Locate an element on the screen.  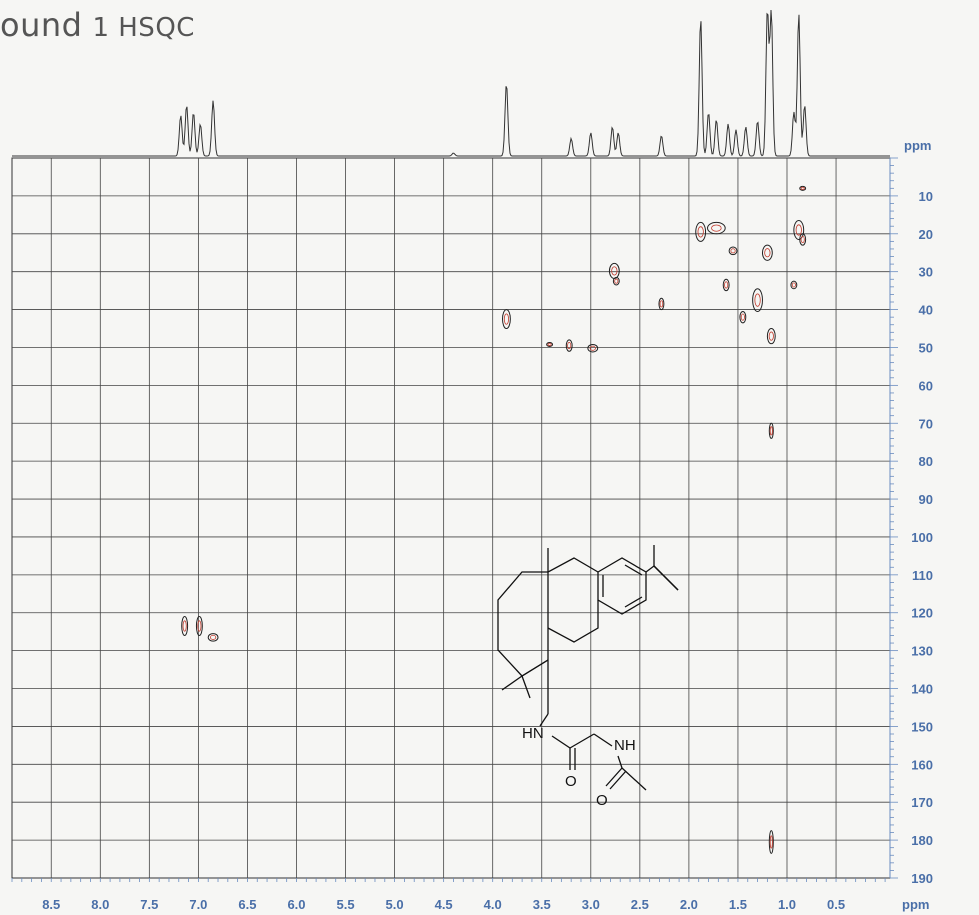
proton-projection is located at coordinates (451, 83).